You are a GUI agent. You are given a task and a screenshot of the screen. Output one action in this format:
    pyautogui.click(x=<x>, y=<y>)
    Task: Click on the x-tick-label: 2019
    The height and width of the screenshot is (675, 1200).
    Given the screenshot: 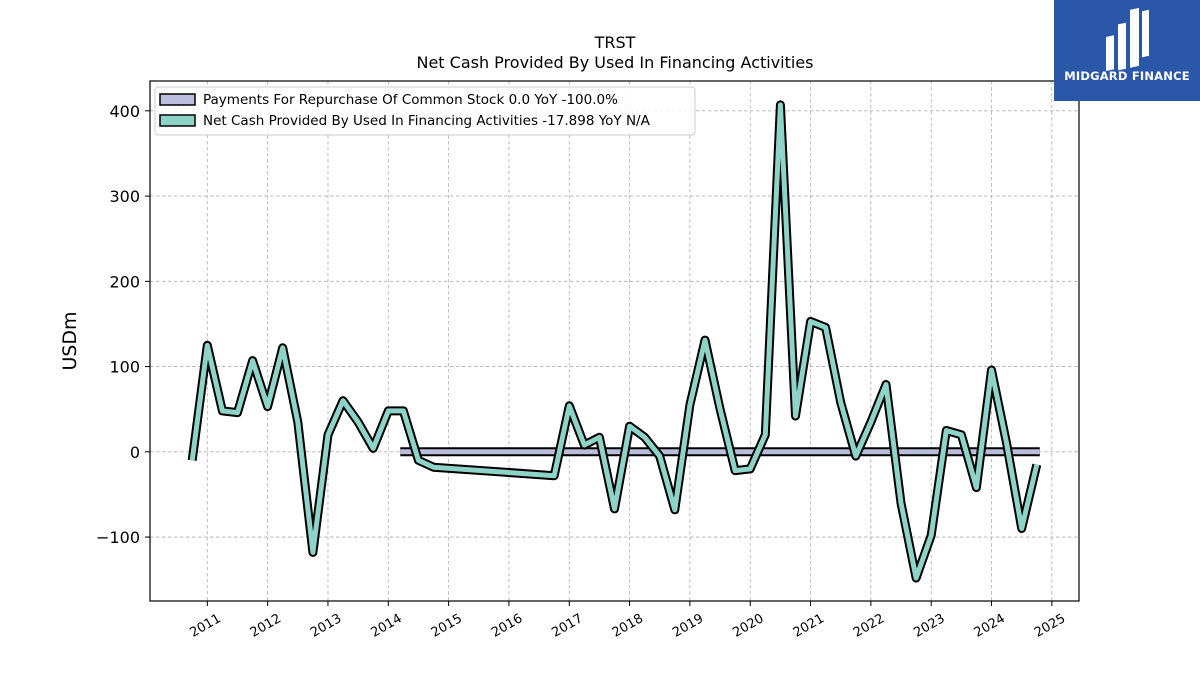 What is the action you would take?
    pyautogui.click(x=688, y=626)
    